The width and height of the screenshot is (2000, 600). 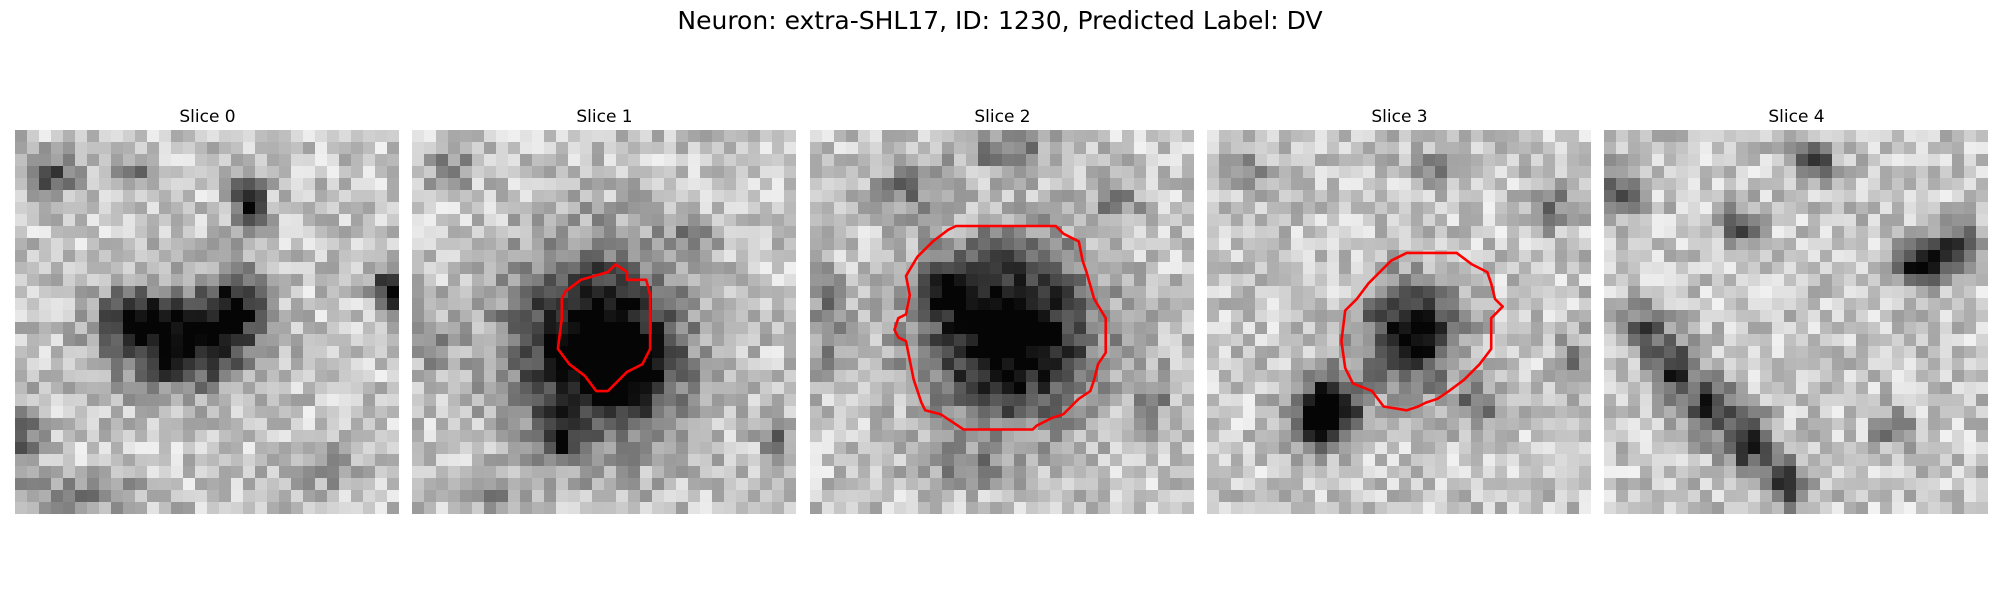 What do you see at coordinates (1399, 117) in the screenshot?
I see `slice-title-3: Slice 3` at bounding box center [1399, 117].